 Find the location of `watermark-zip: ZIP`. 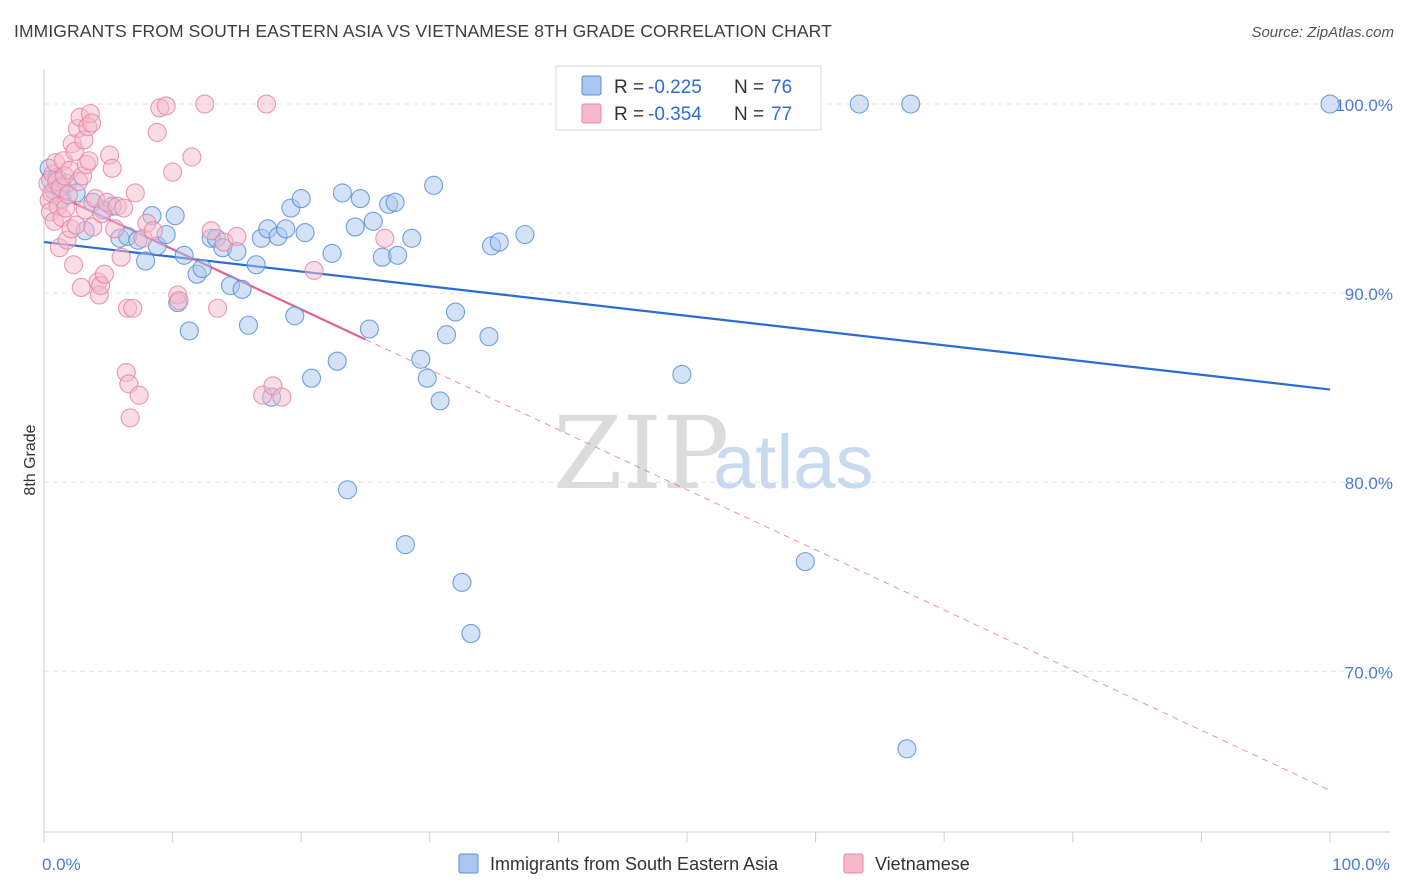

watermark-zip: ZIP is located at coordinates (641, 453).